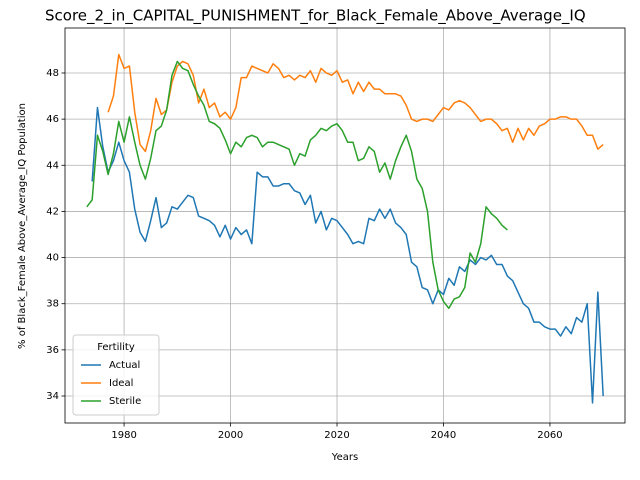  I want to click on y-tick-label: 36, so click(52, 350).